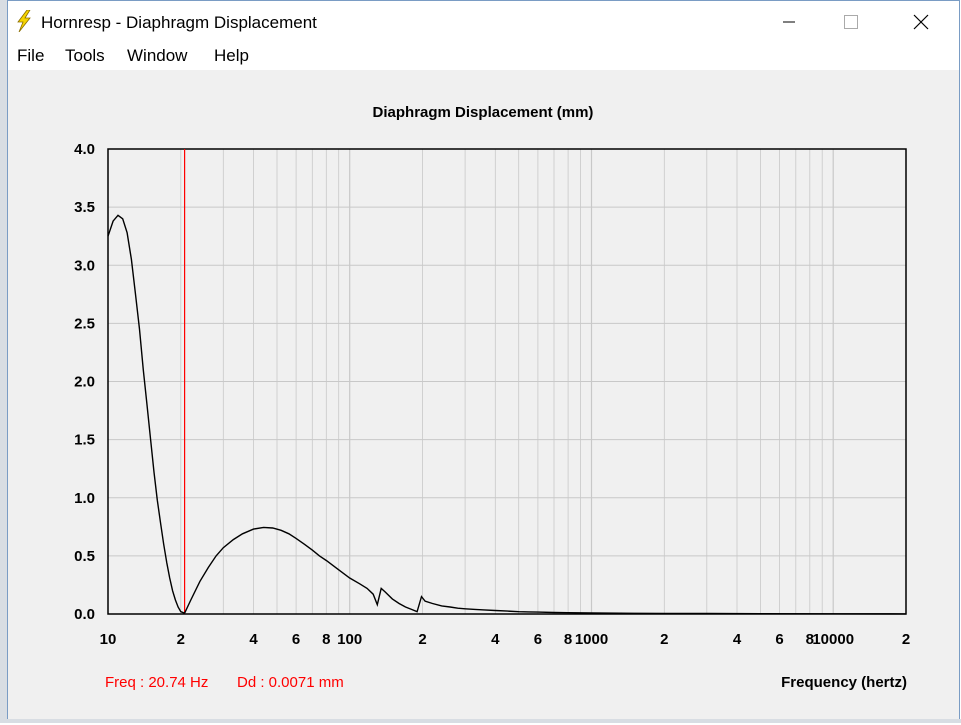 The height and width of the screenshot is (725, 961). I want to click on y-tick-label: 3.5, so click(84, 207).